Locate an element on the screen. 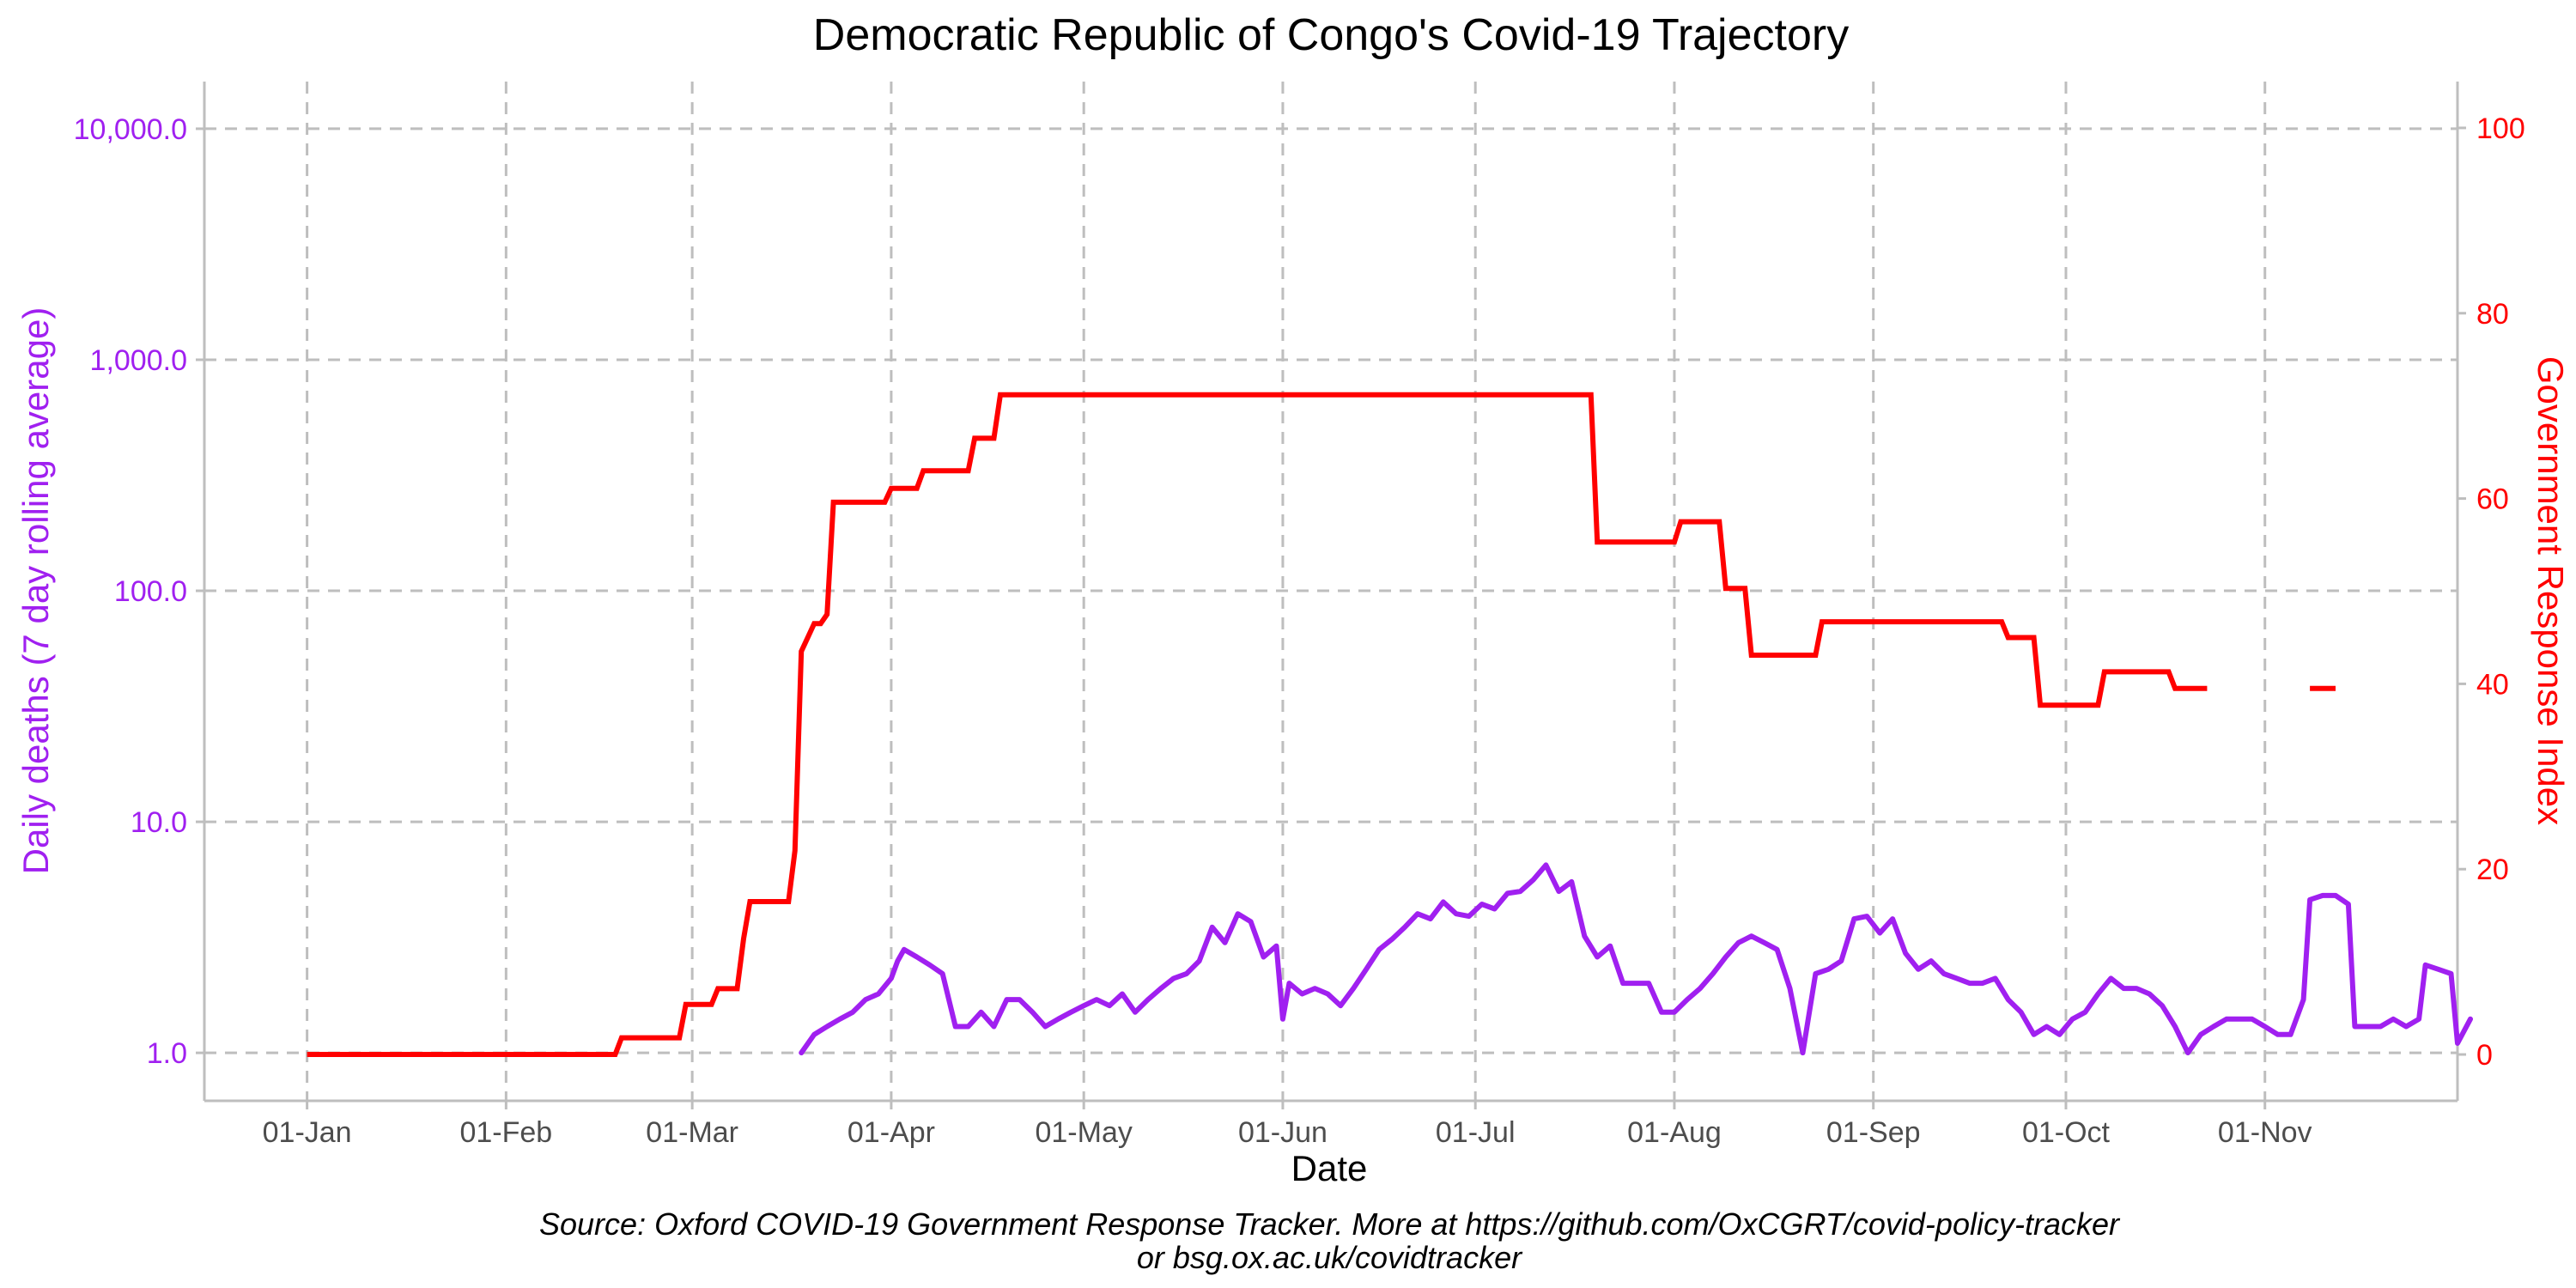 The width and height of the screenshot is (2576, 1288). right-y-tick-label: 100 is located at coordinates (2500, 128).